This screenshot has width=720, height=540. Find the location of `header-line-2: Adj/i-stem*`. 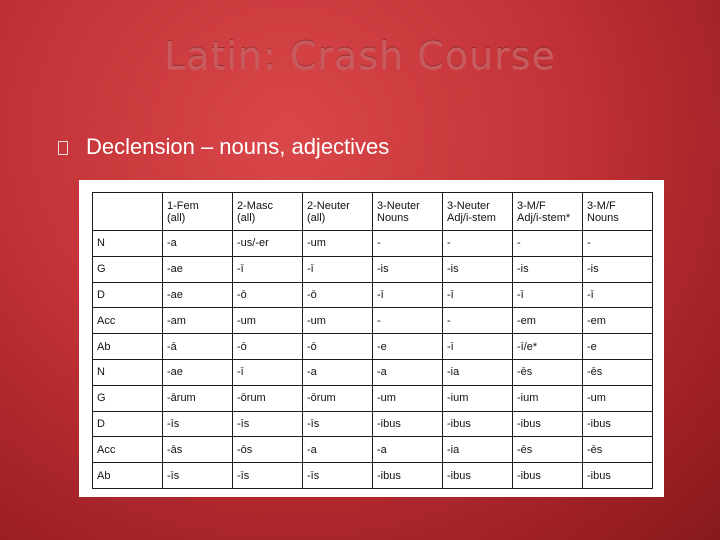

header-line-2: Adj/i-stem* is located at coordinates (544, 217).